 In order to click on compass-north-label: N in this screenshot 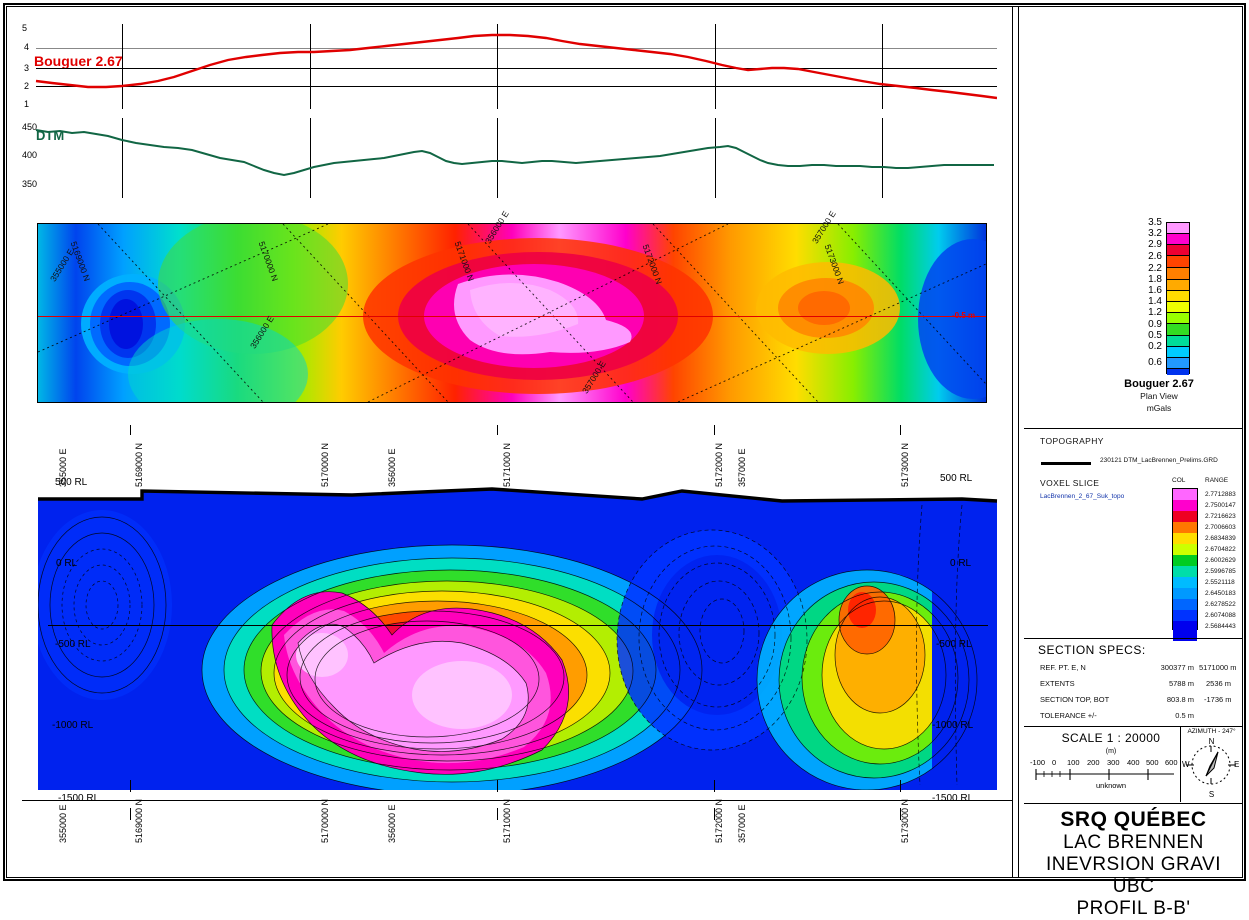, I will do `click(1211, 741)`.